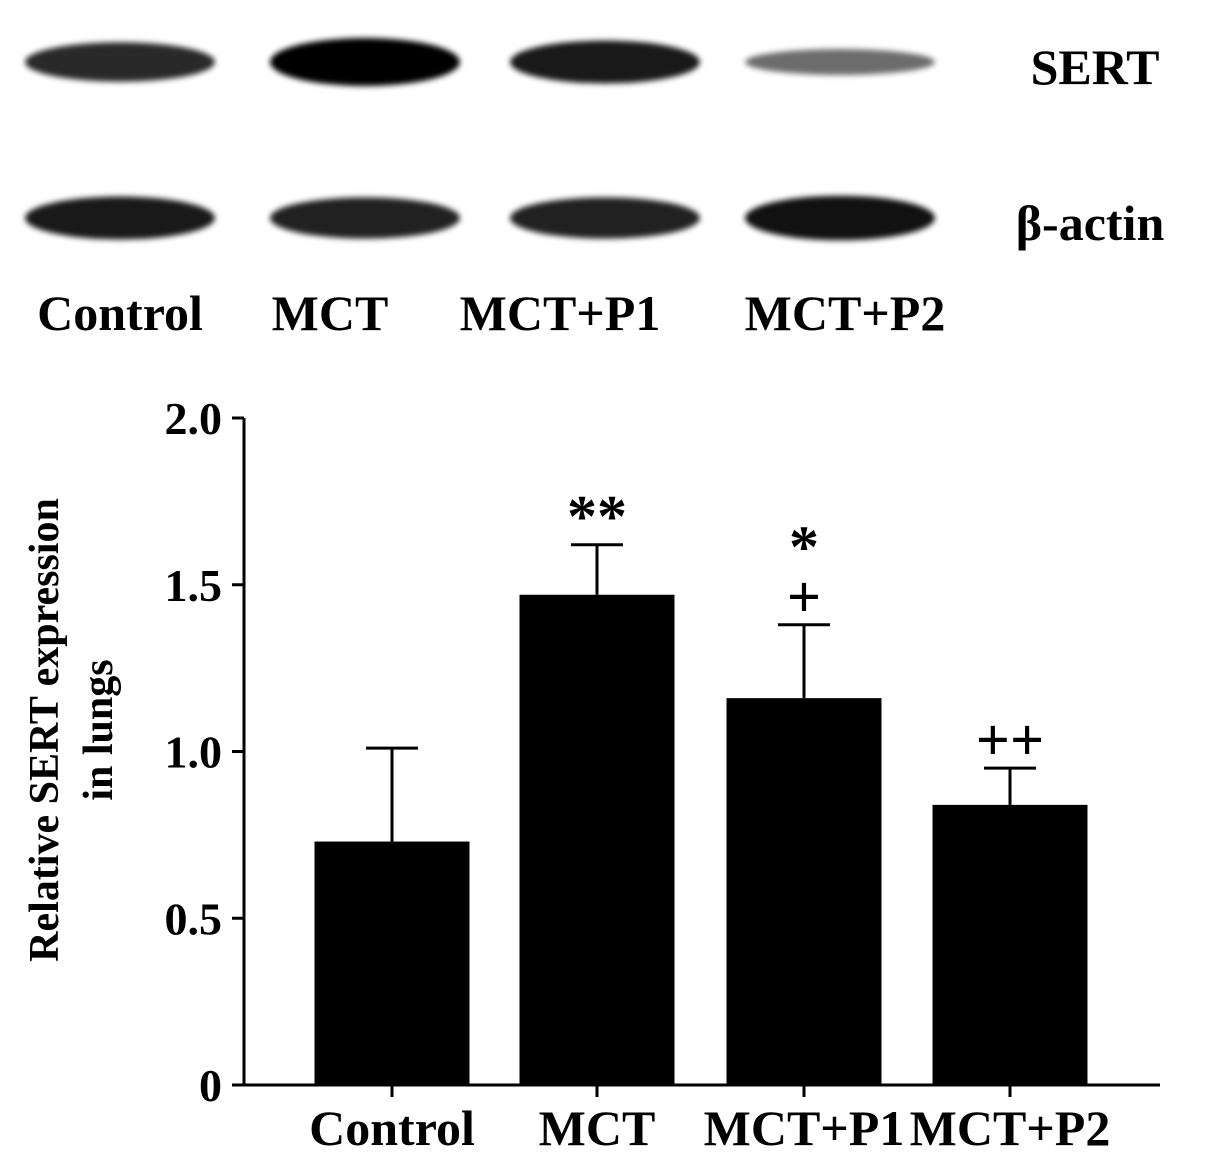 The image size is (1205, 1161). What do you see at coordinates (1095, 67) in the screenshot?
I see `blot-row-label-sert: SERT` at bounding box center [1095, 67].